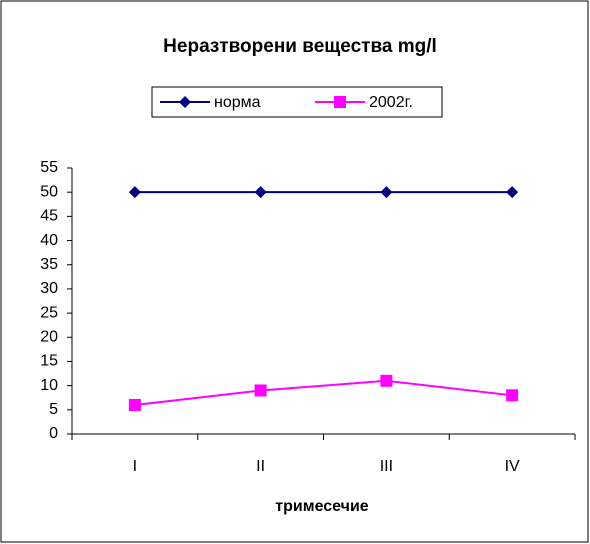 This screenshot has width=590, height=544. I want to click on y-tick-label: 0, so click(53, 433).